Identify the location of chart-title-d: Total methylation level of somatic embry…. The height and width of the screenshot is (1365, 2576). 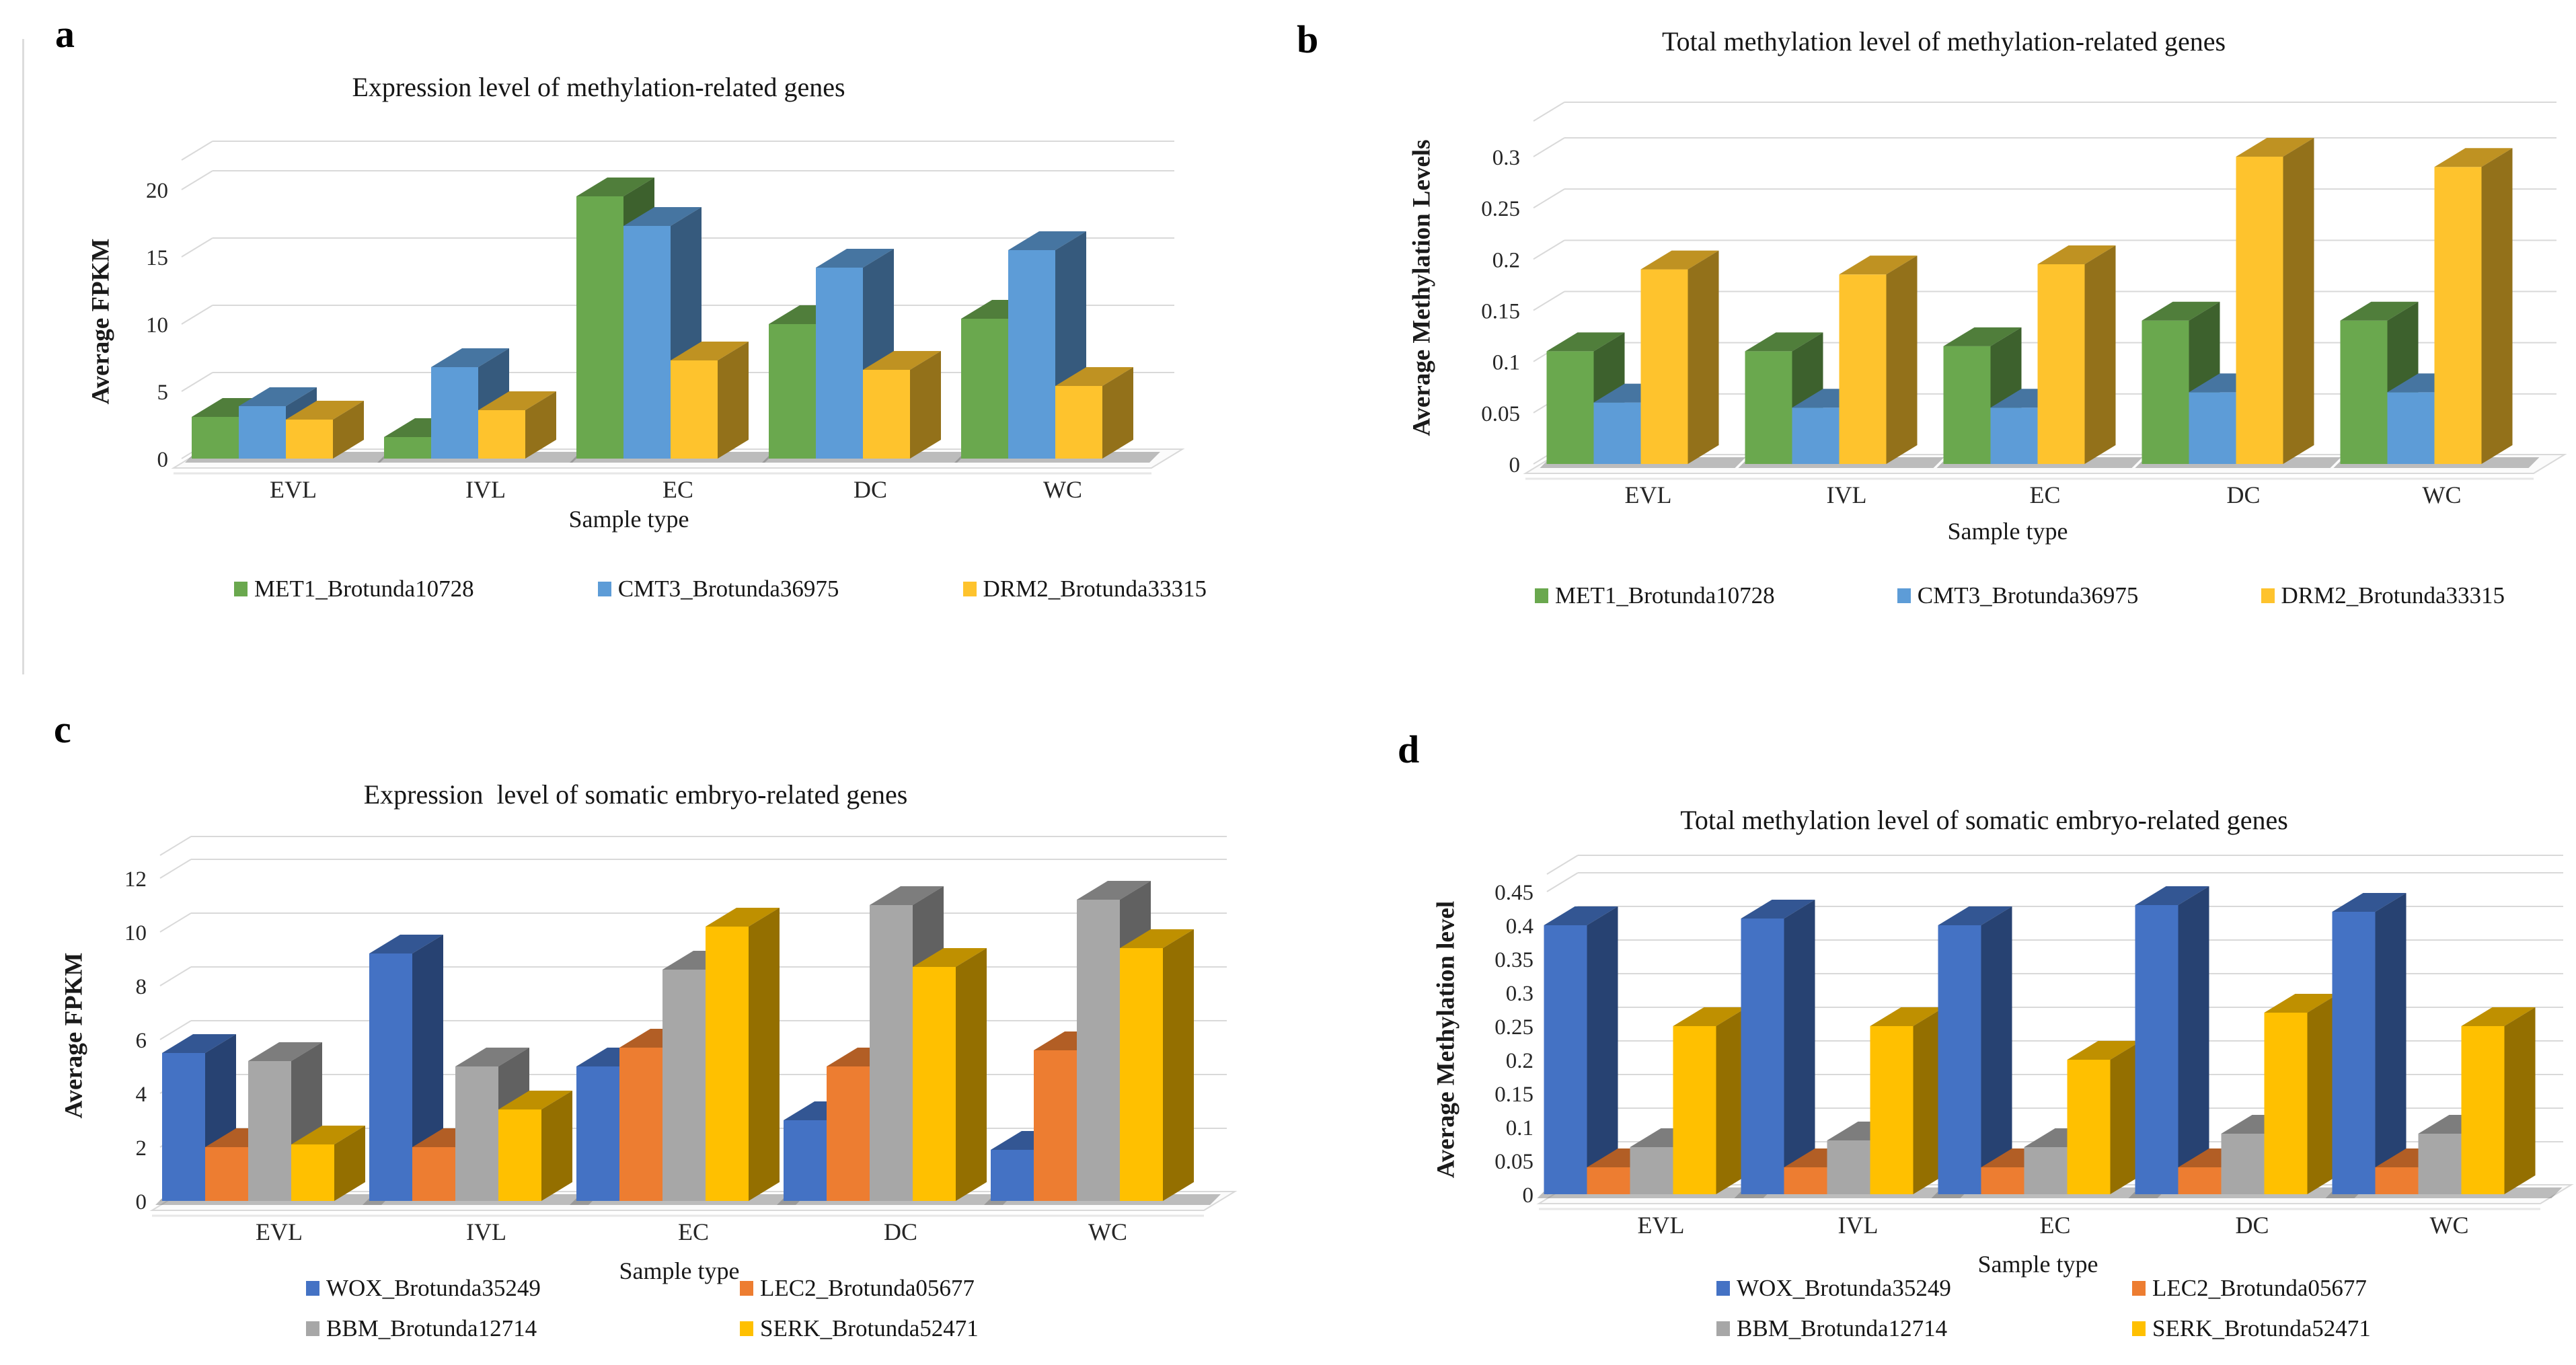
(1984, 820).